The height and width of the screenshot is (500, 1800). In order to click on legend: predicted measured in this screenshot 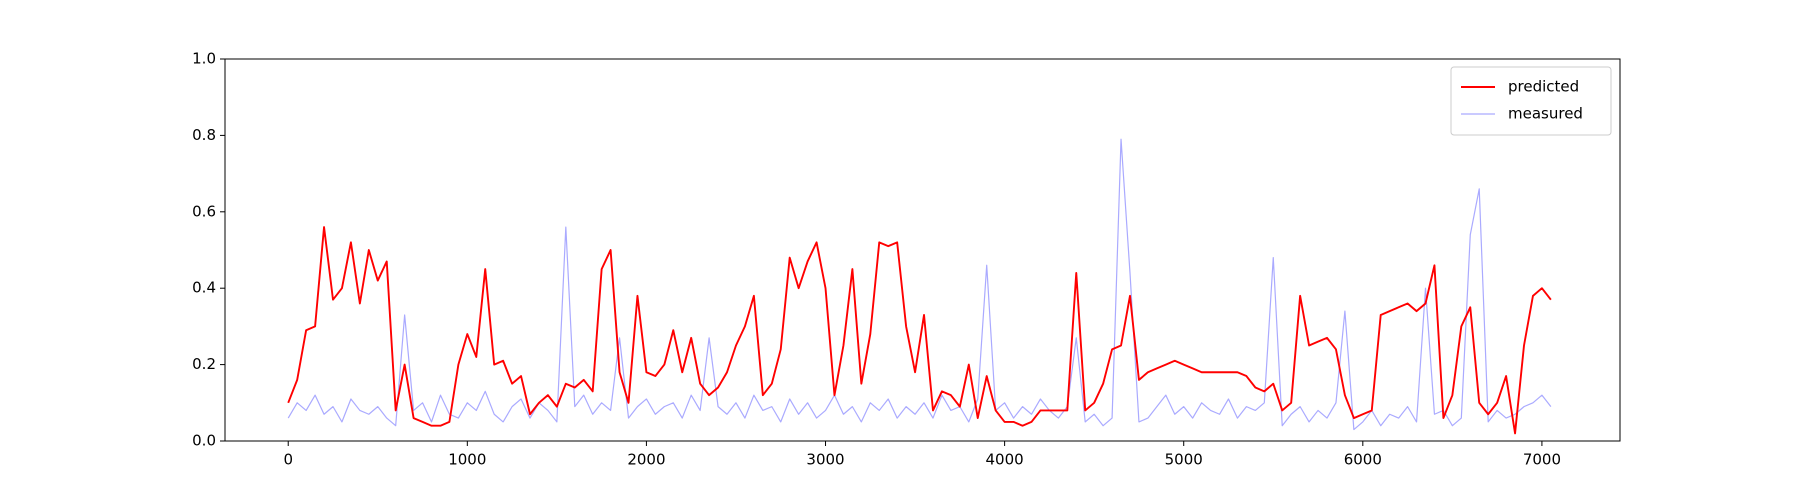, I will do `click(1531, 101)`.